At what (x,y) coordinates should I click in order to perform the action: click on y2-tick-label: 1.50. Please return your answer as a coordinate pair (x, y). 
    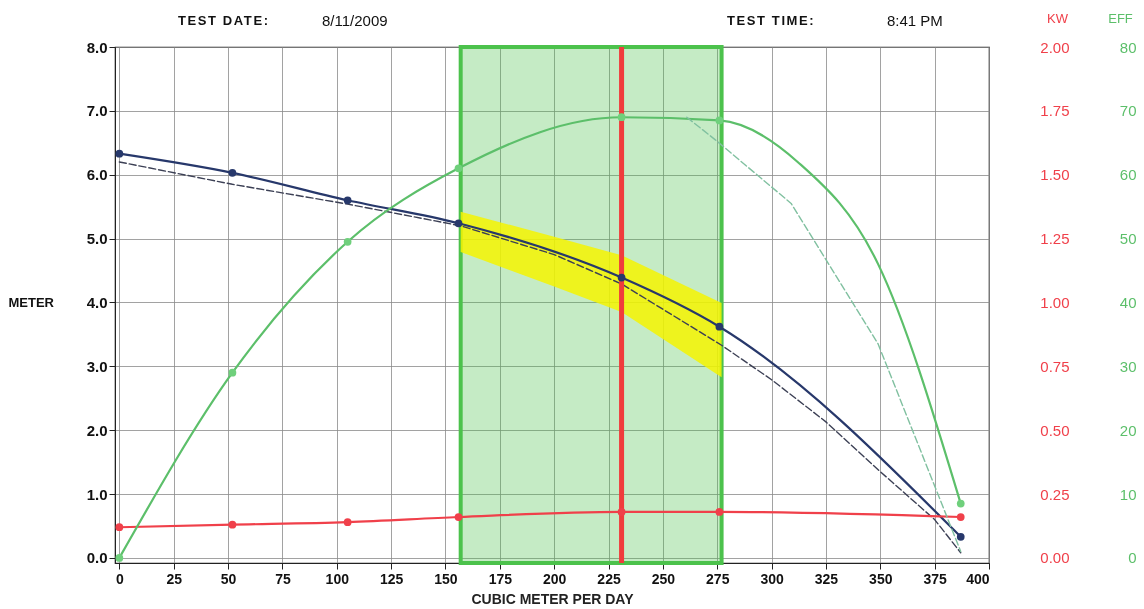
    Looking at the image, I should click on (1055, 175).